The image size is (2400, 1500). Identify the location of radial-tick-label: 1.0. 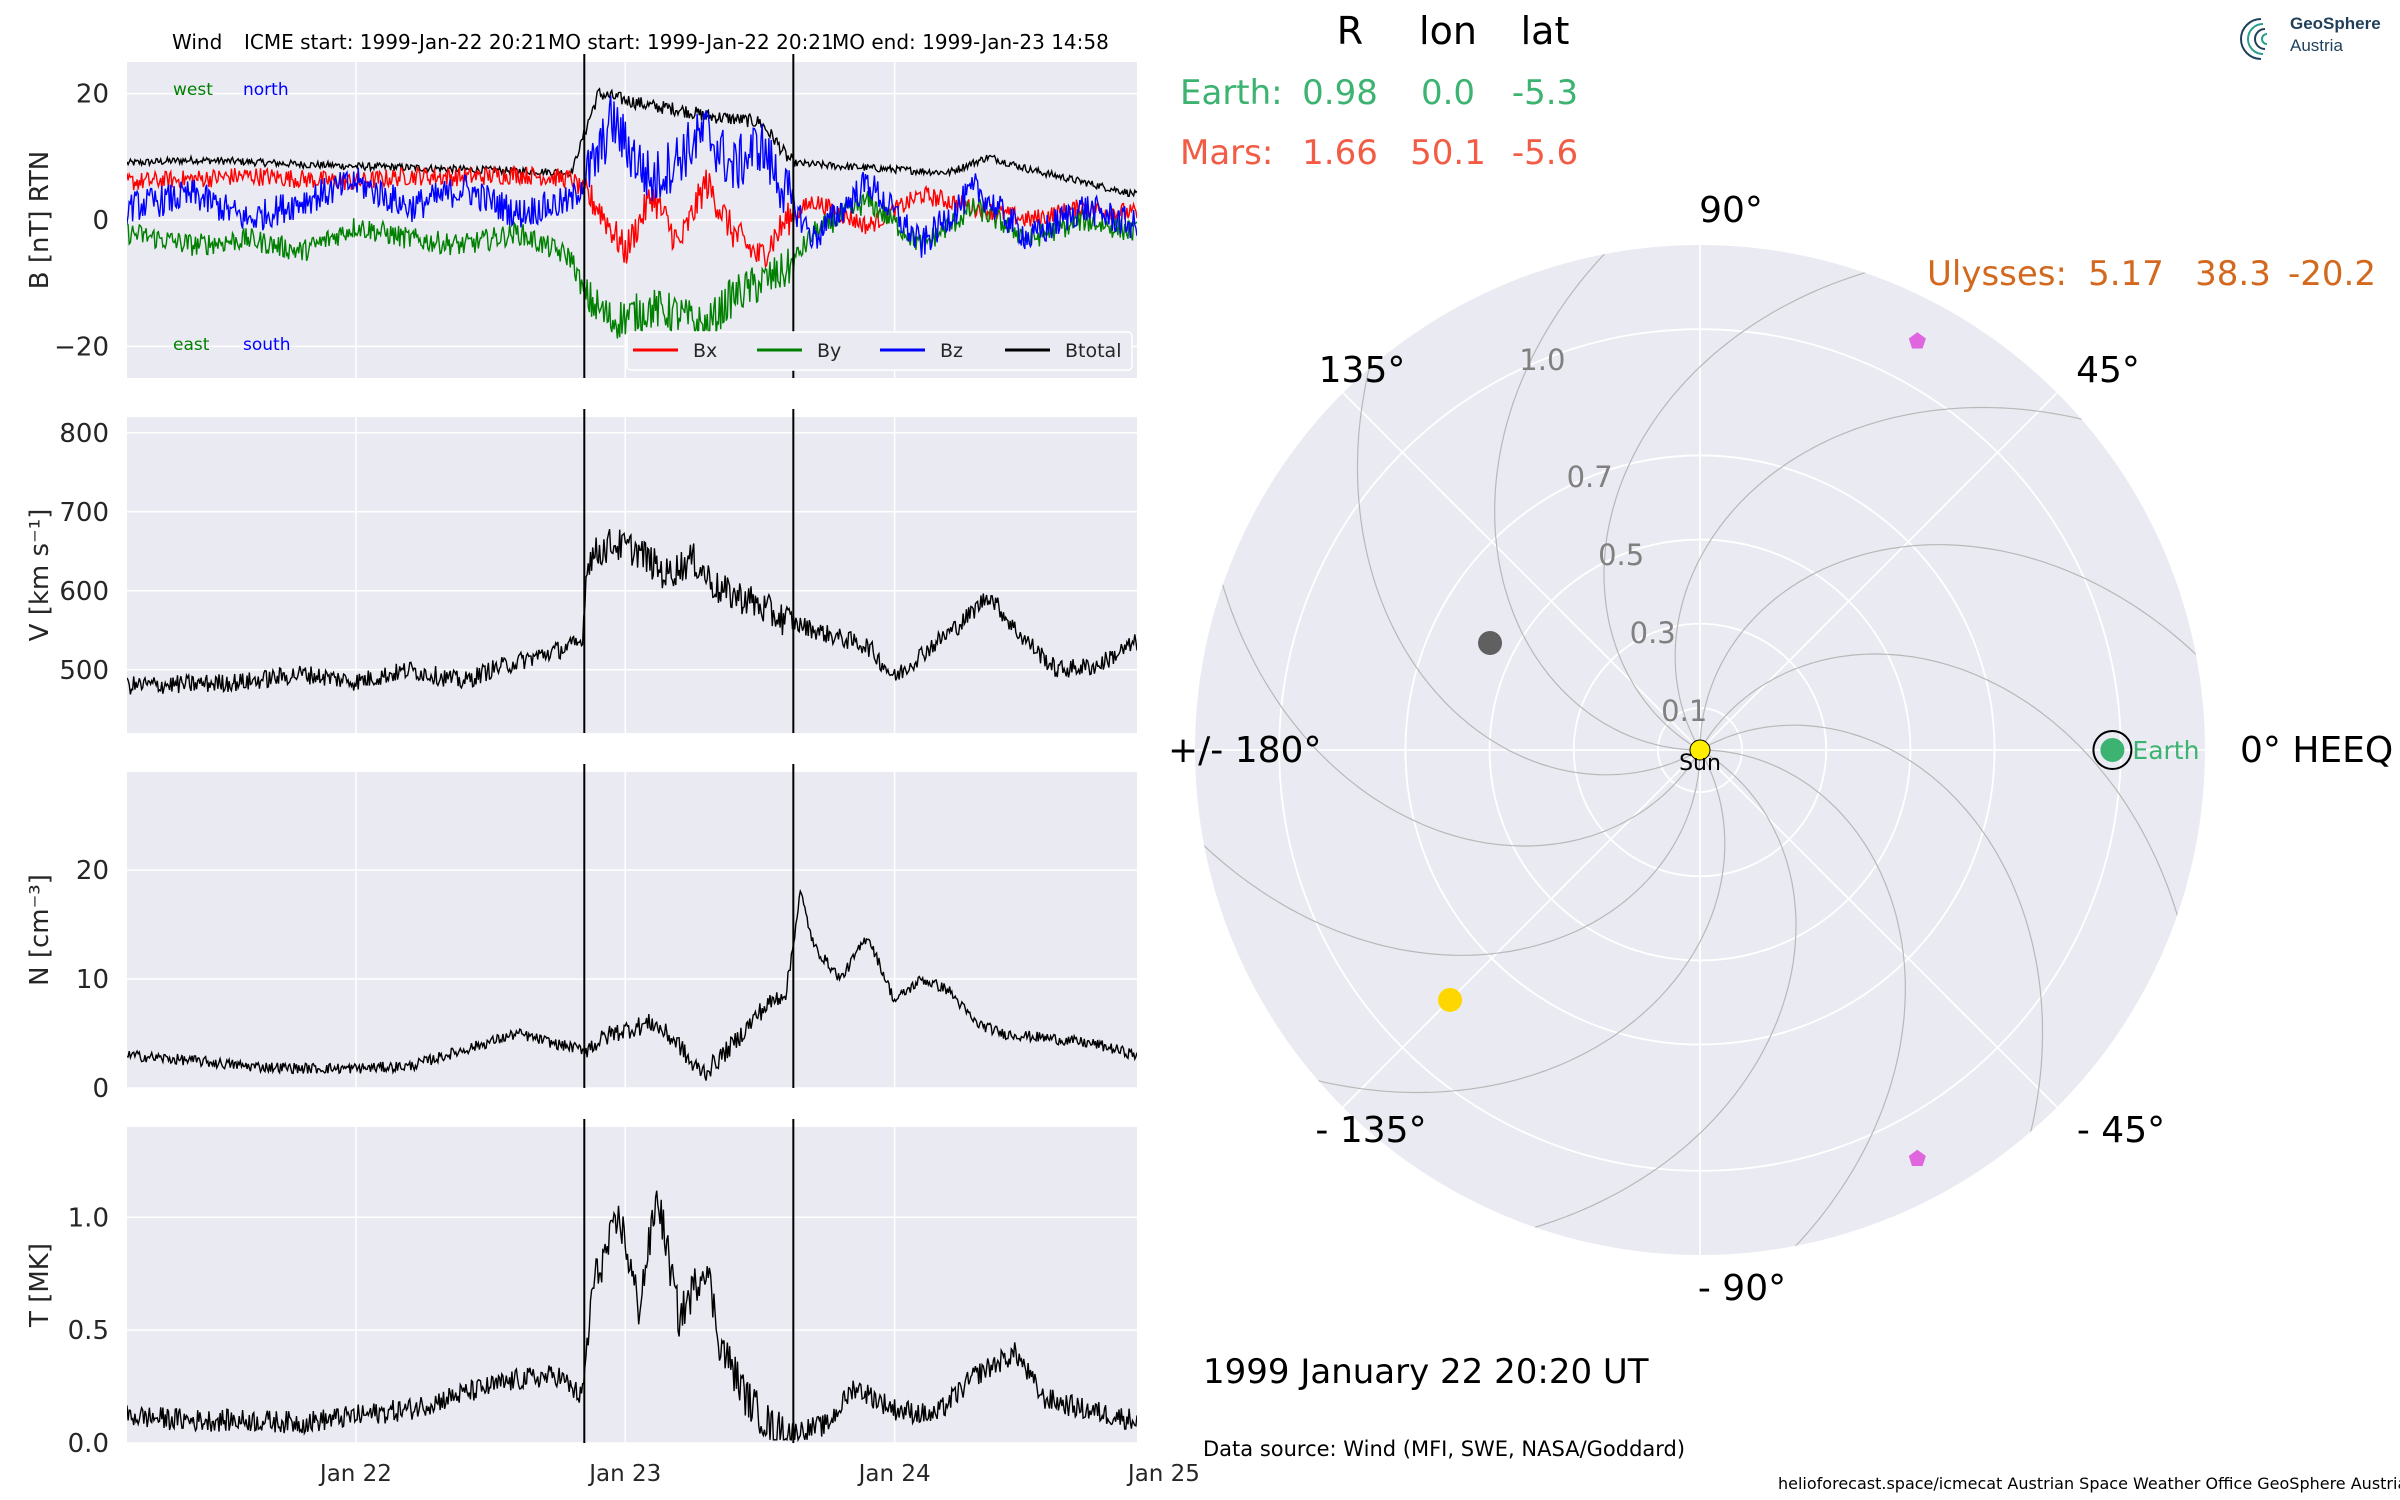
(1542, 360).